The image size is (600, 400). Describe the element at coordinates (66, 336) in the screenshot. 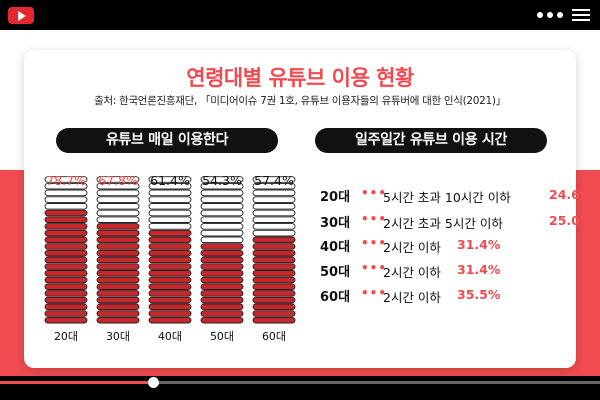

I see `category-label: 20대` at that location.